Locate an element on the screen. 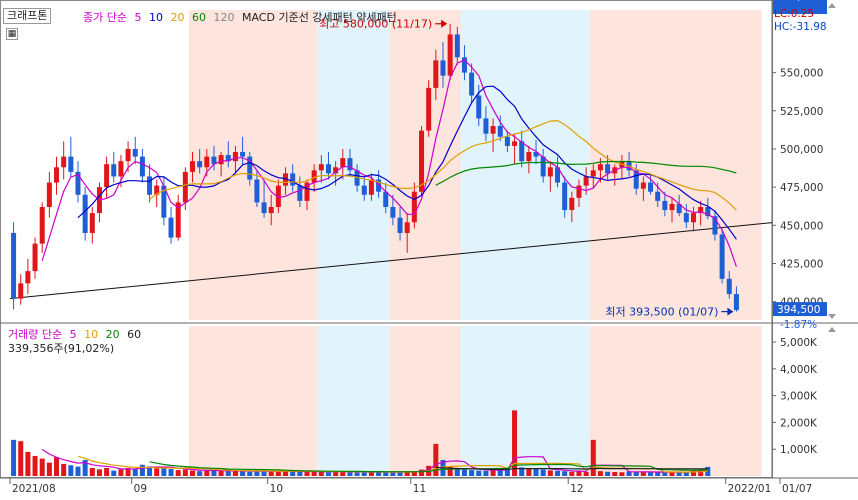 Image resolution: width=858 pixels, height=500 pixels. chart-type-button: 크래프톤 is located at coordinates (27, 16).